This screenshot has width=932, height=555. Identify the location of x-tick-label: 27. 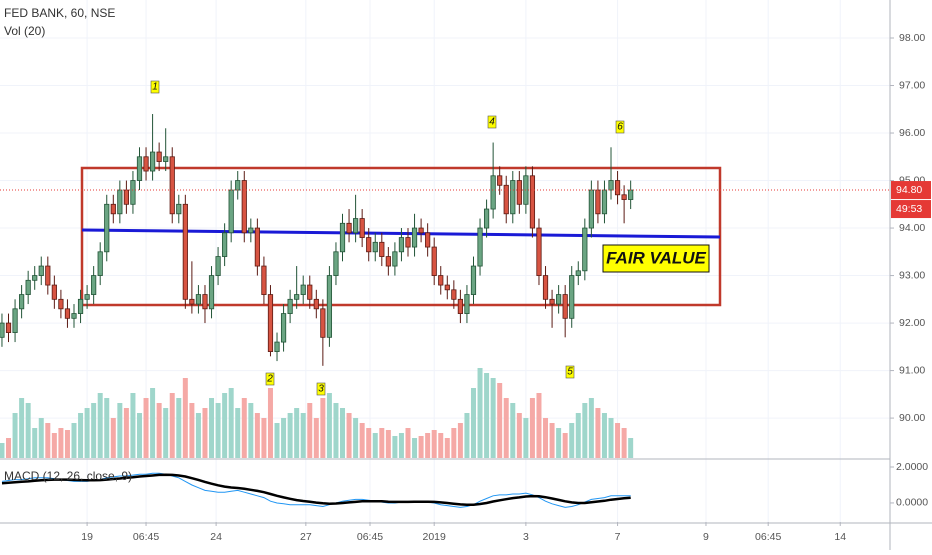
(306, 537).